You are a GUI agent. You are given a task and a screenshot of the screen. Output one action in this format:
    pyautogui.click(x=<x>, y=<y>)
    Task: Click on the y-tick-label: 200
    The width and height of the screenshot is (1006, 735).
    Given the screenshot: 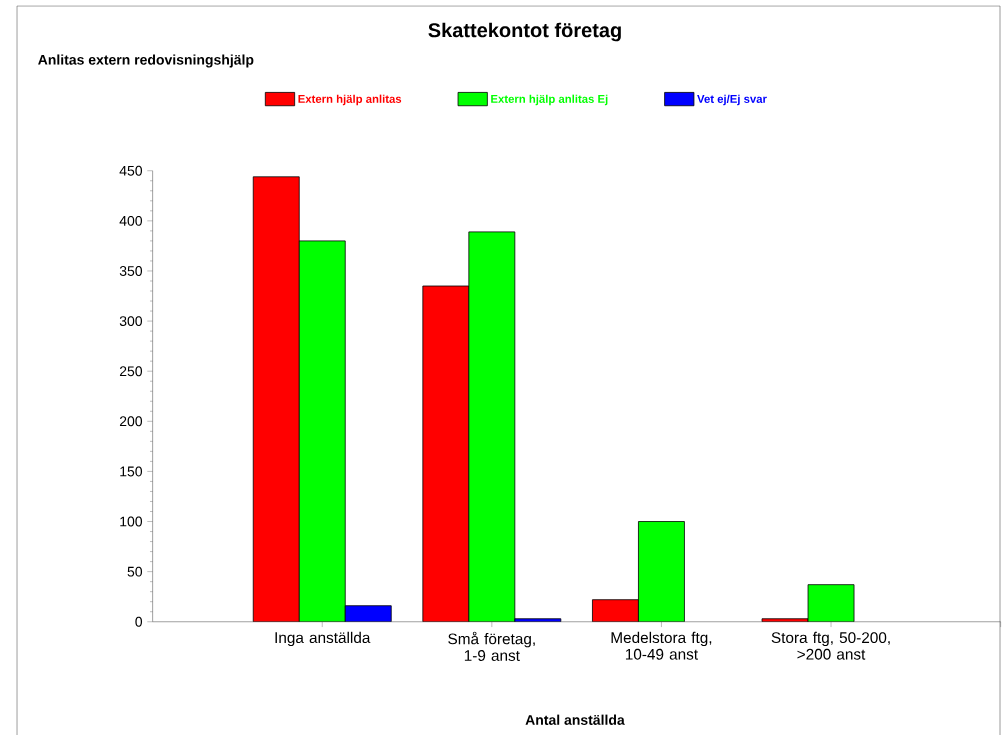 What is the action you would take?
    pyautogui.click(x=131, y=421)
    